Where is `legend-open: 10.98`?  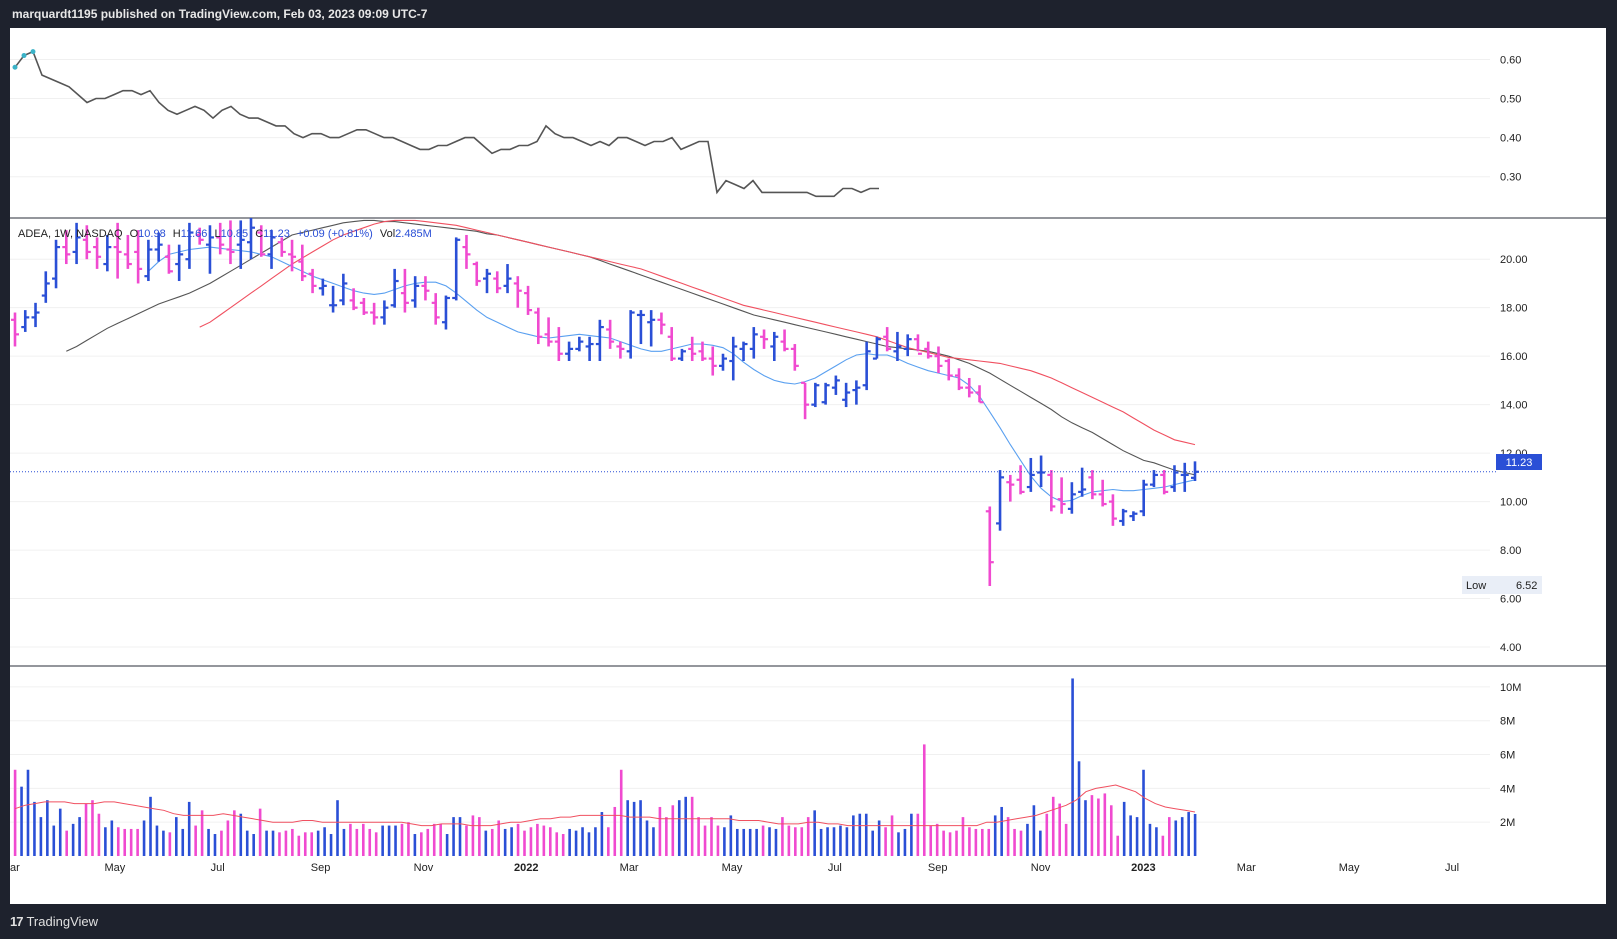
legend-open: 10.98 is located at coordinates (152, 234).